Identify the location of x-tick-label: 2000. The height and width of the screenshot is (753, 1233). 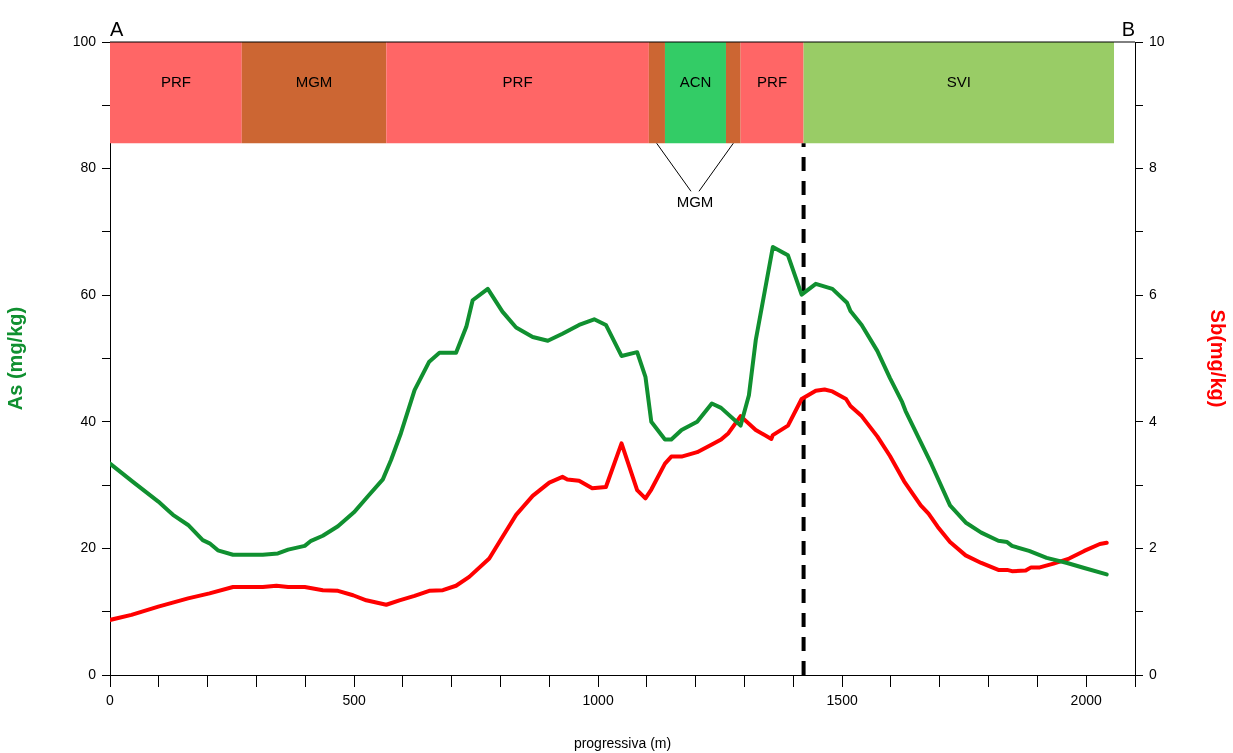
(1086, 700).